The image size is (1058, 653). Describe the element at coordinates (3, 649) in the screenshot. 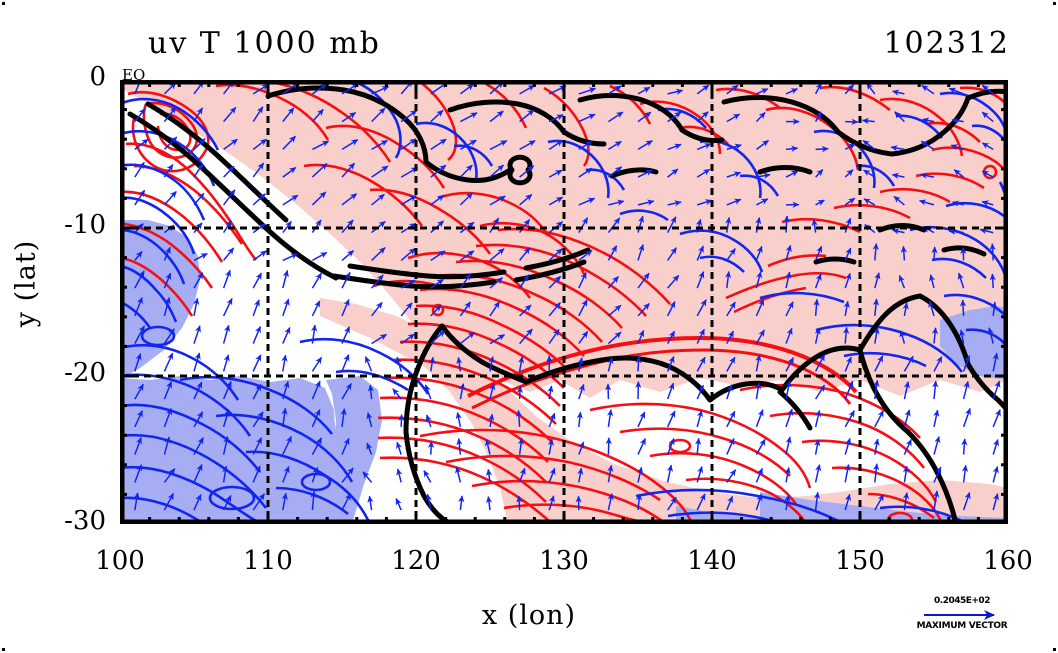

I see `corner-mark-bottom-left` at that location.